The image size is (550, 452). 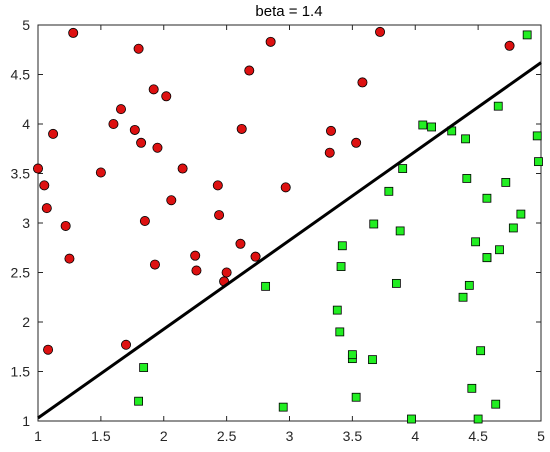 I want to click on x-tick-label-3: 2.5, so click(x=227, y=436).